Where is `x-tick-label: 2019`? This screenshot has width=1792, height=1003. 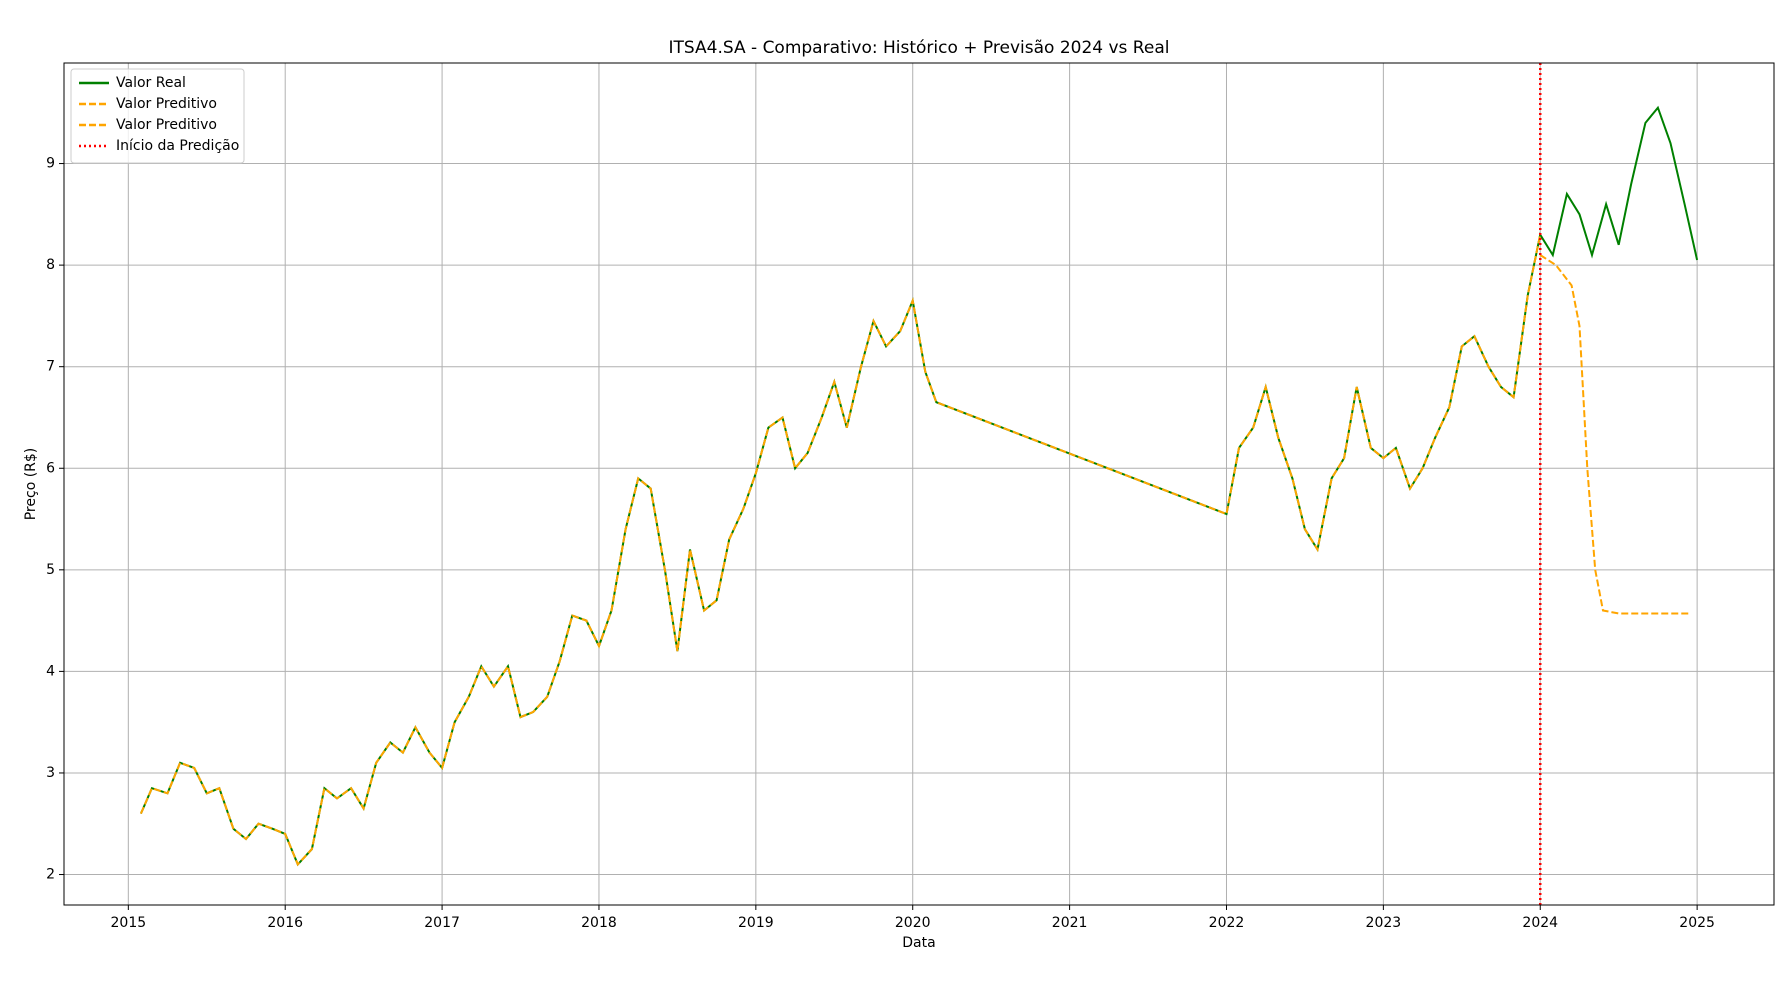 x-tick-label: 2019 is located at coordinates (756, 923).